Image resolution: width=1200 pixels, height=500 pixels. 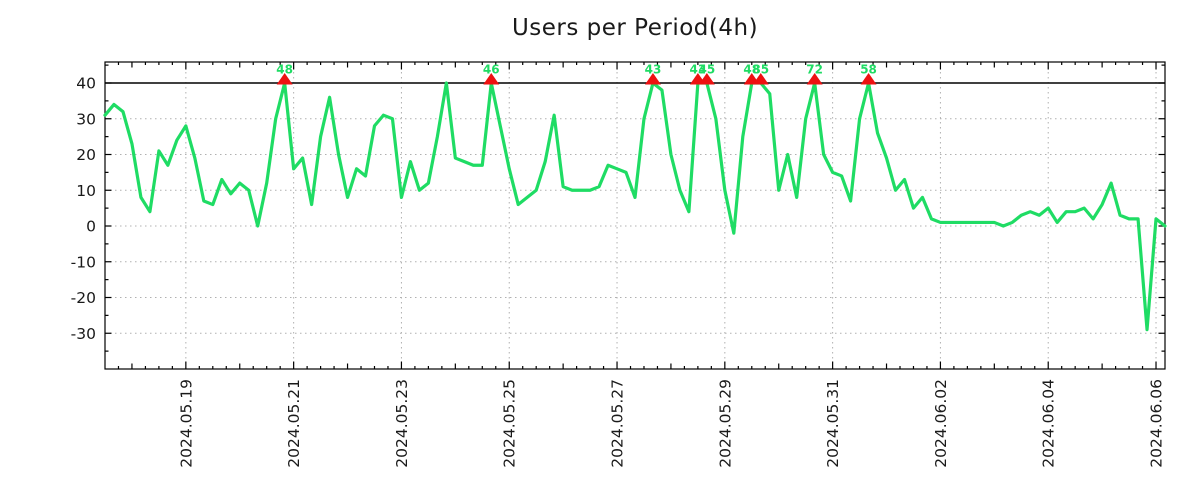 What do you see at coordinates (83, 298) in the screenshot?
I see `y-tick-label: -20` at bounding box center [83, 298].